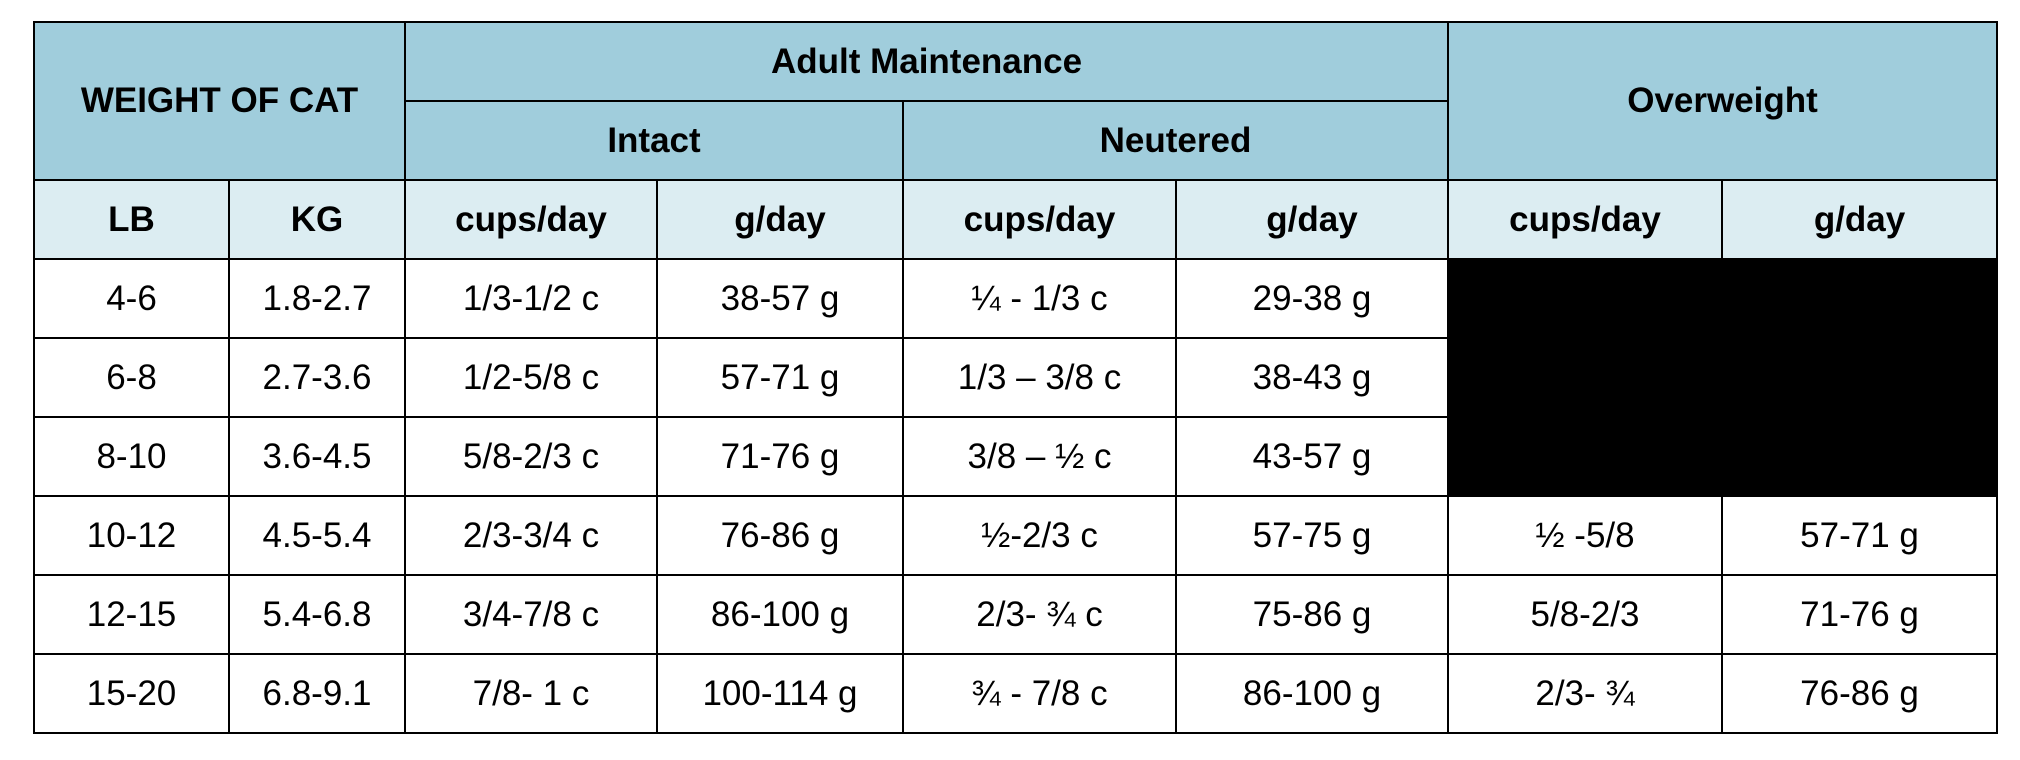 Image resolution: width=2020 pixels, height=760 pixels. I want to click on header-row-2: Intact Neutered, so click(1015, 140).